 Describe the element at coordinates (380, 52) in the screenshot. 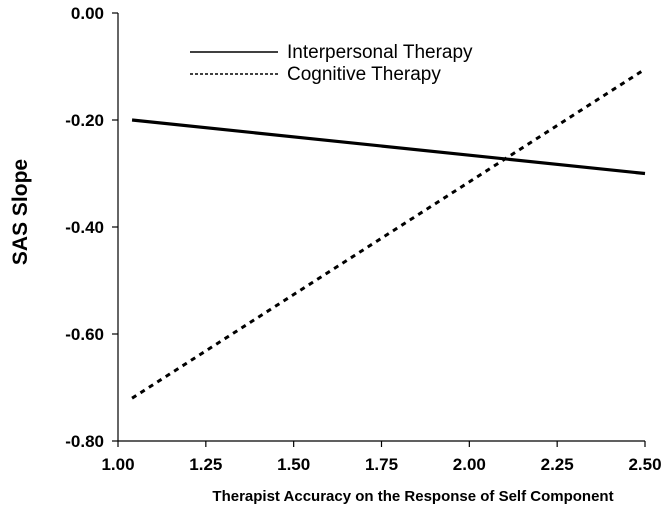

I see `legend-label: Interpersonal Therapy` at that location.